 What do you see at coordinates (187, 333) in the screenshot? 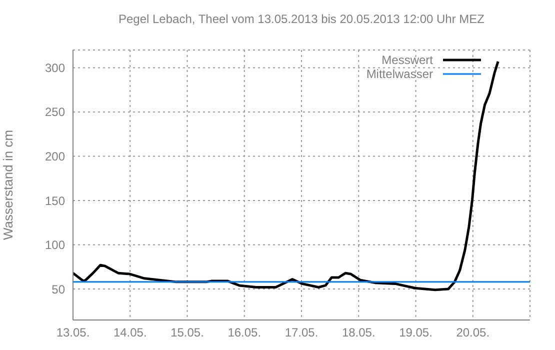
I see `x-tick-label: 15.05.` at bounding box center [187, 333].